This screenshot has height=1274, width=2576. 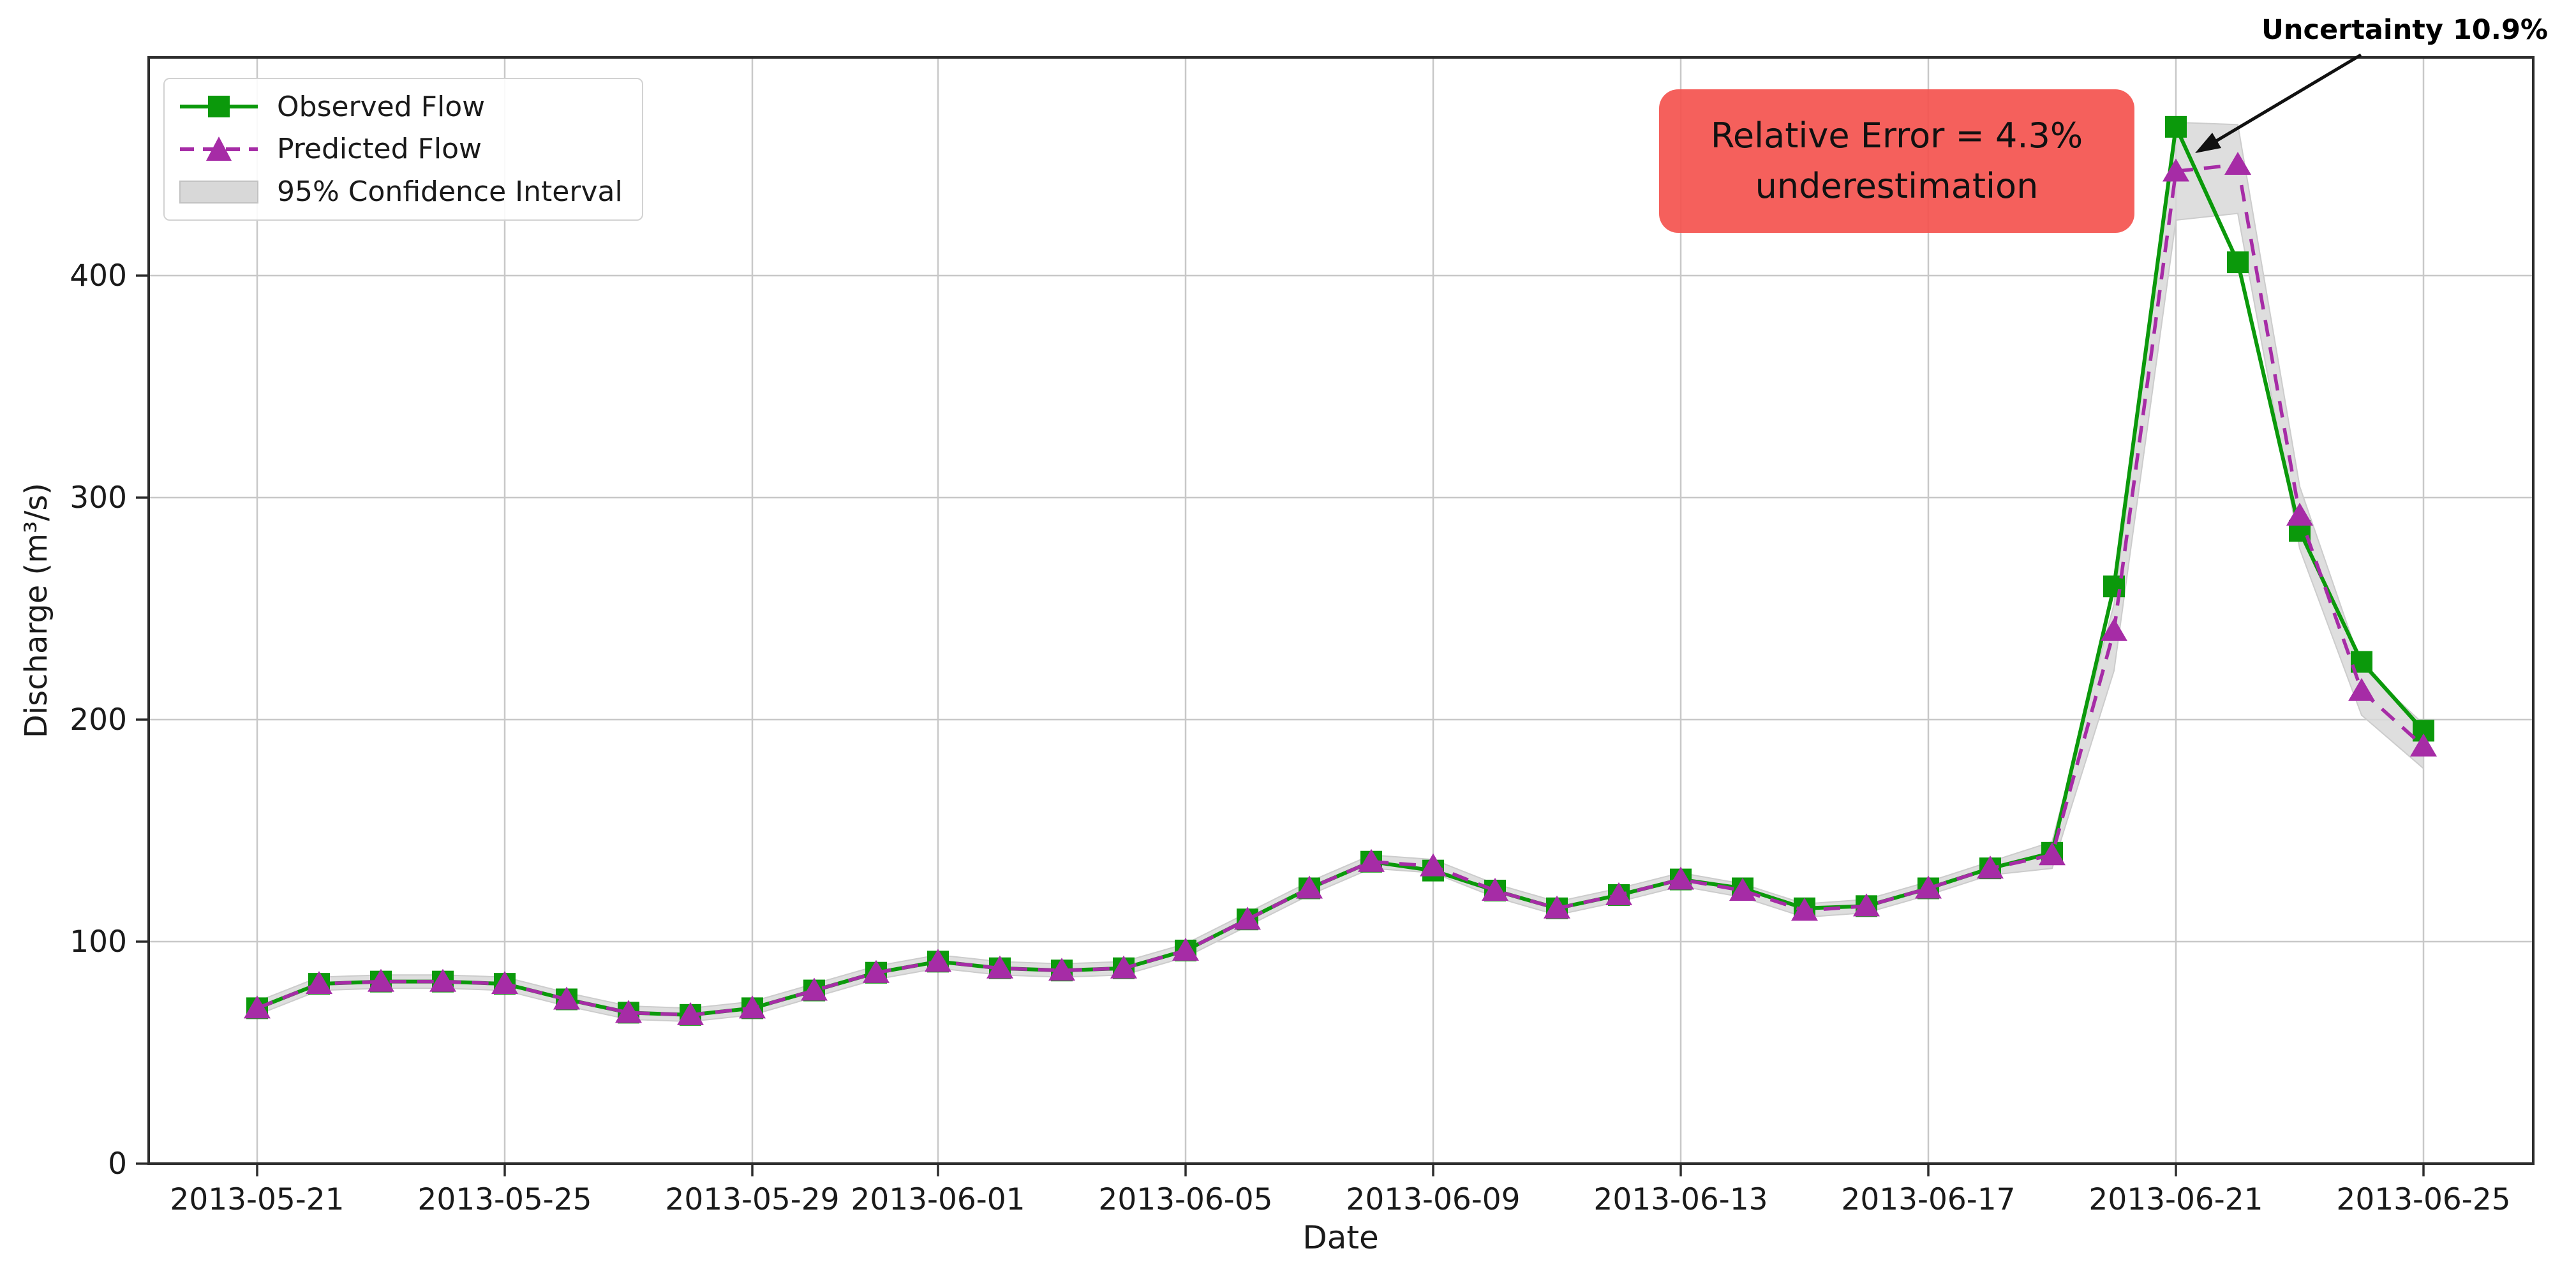 I want to click on x-tick-label: 2013-06-05, so click(x=1185, y=1199).